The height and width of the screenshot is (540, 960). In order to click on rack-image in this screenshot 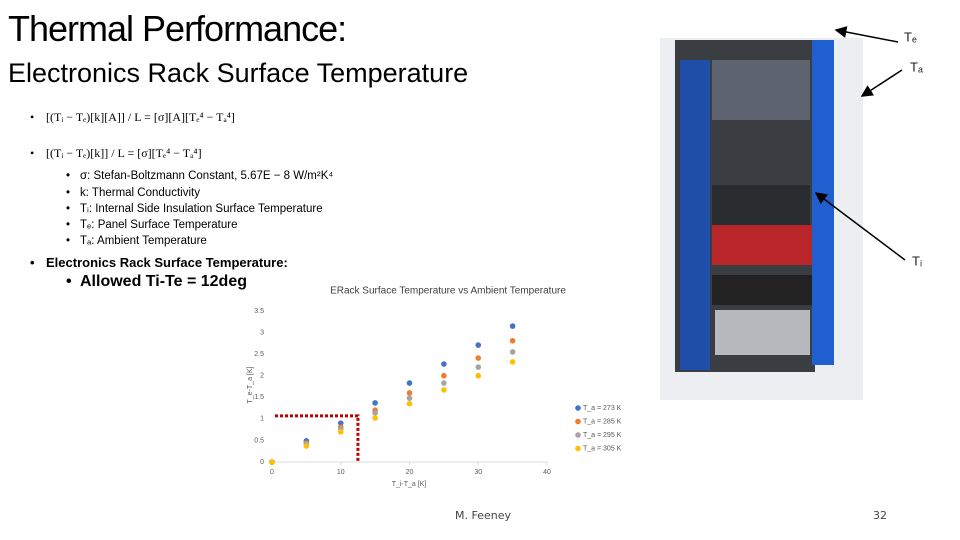, I will do `click(761, 219)`.